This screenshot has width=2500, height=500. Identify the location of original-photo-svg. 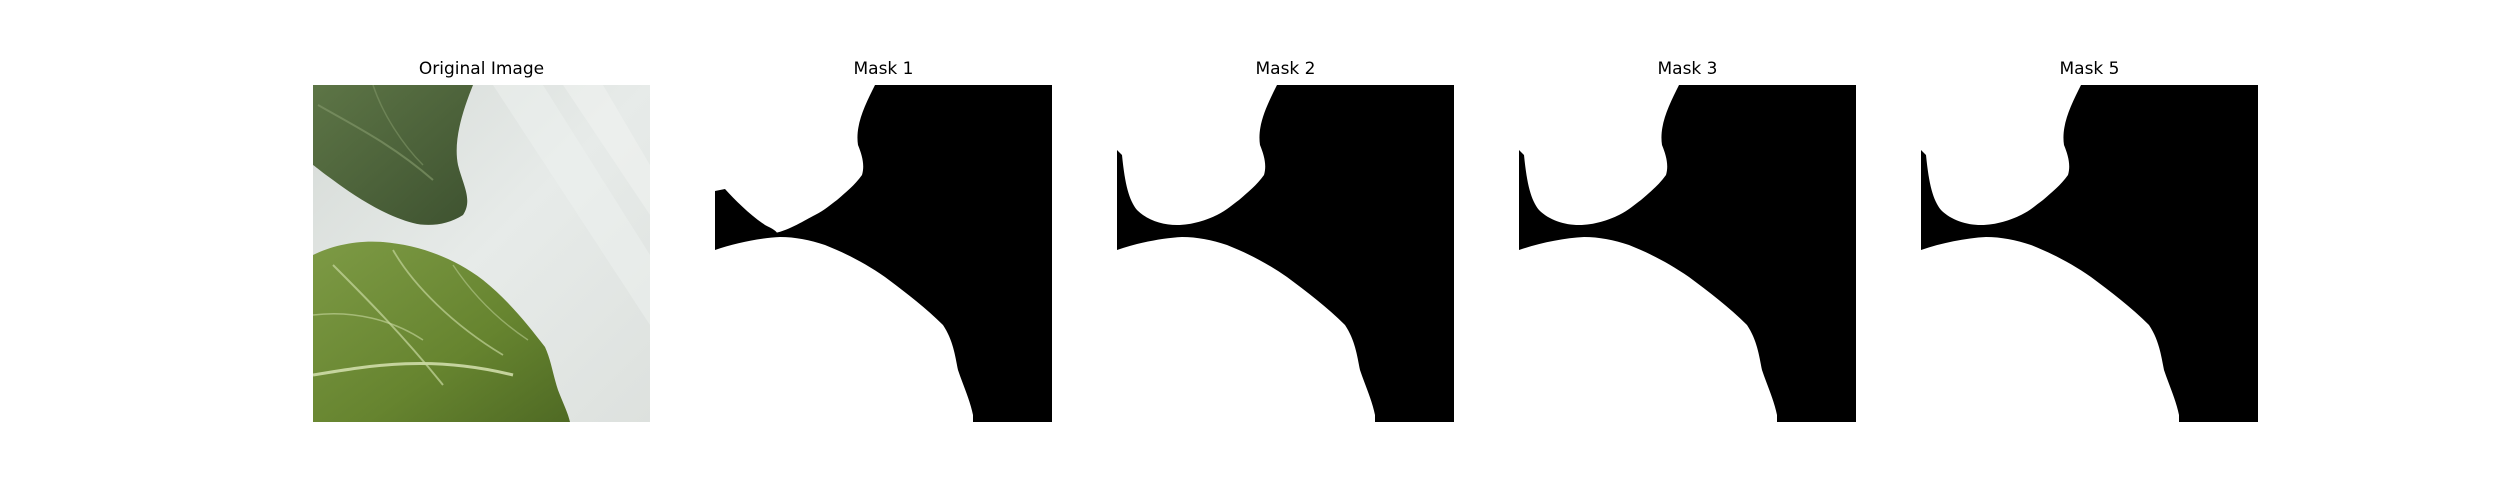
(481, 253).